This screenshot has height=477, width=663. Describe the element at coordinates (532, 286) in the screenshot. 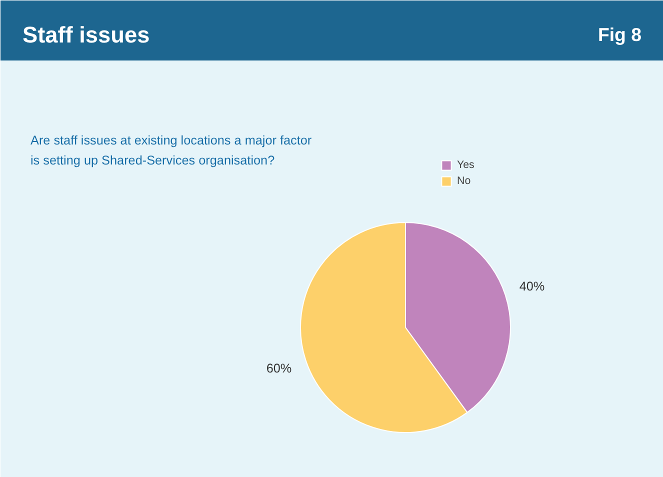

I see `data-label: 40%` at that location.